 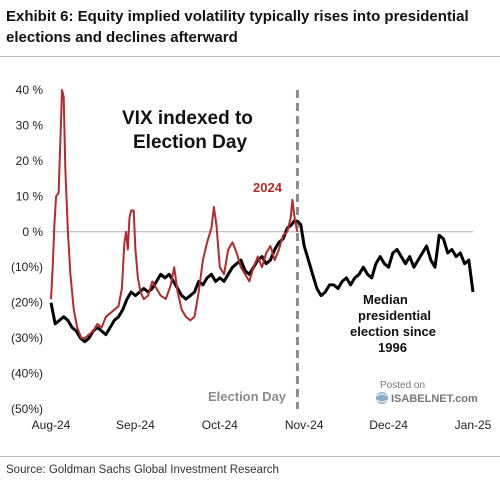 What do you see at coordinates (220, 425) in the screenshot?
I see `x-tick-label: Oct-24` at bounding box center [220, 425].